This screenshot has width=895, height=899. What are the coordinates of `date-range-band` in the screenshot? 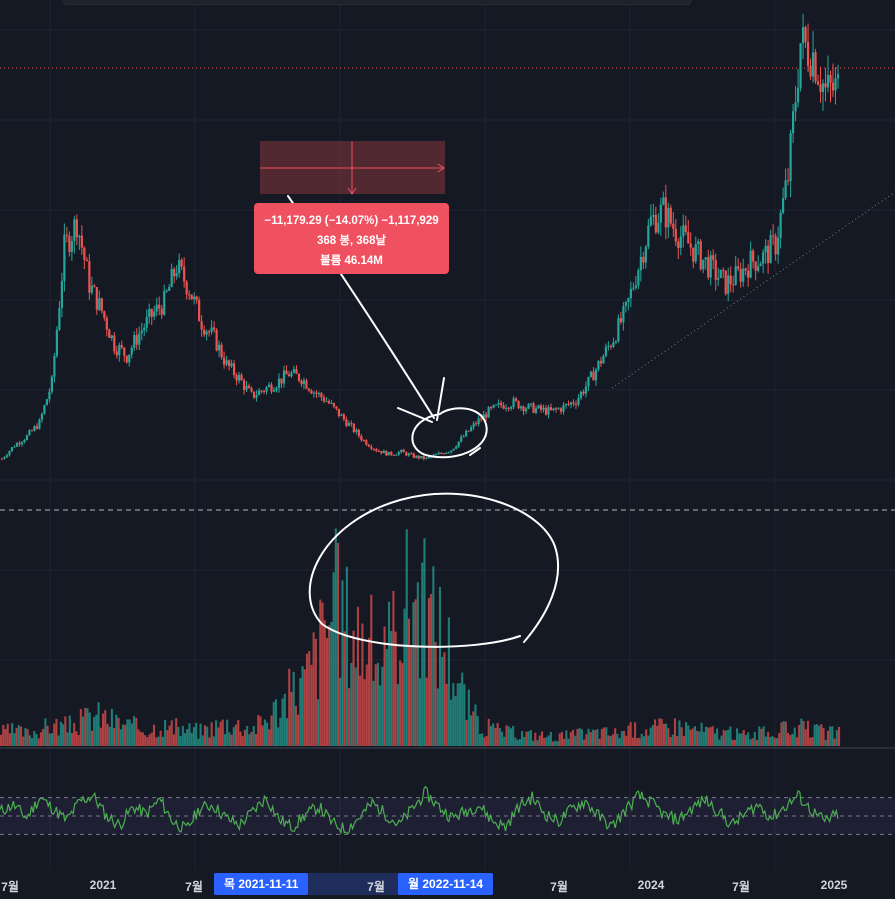 It's located at (352, 884).